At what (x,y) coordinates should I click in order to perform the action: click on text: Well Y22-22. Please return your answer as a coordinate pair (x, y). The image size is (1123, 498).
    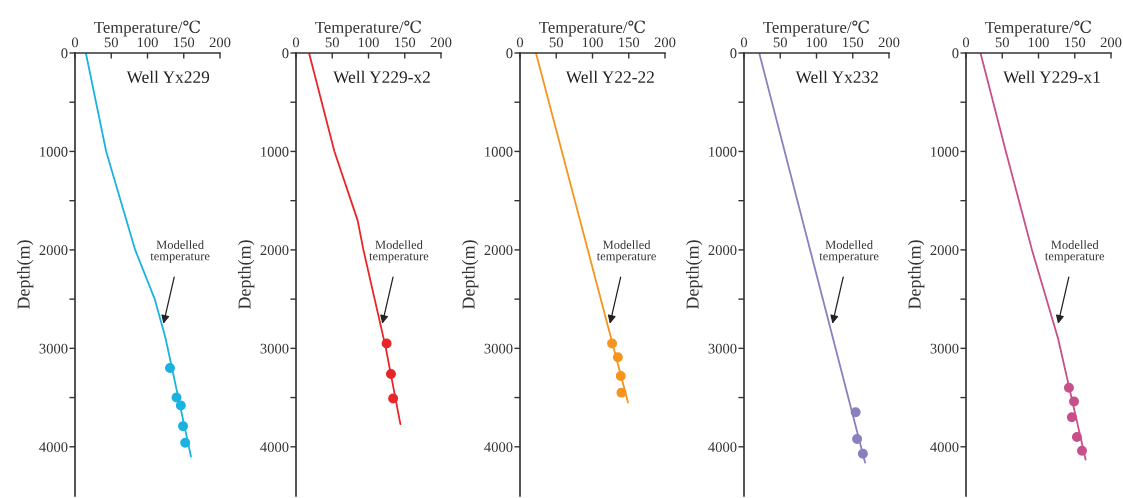
    Looking at the image, I should click on (609, 77).